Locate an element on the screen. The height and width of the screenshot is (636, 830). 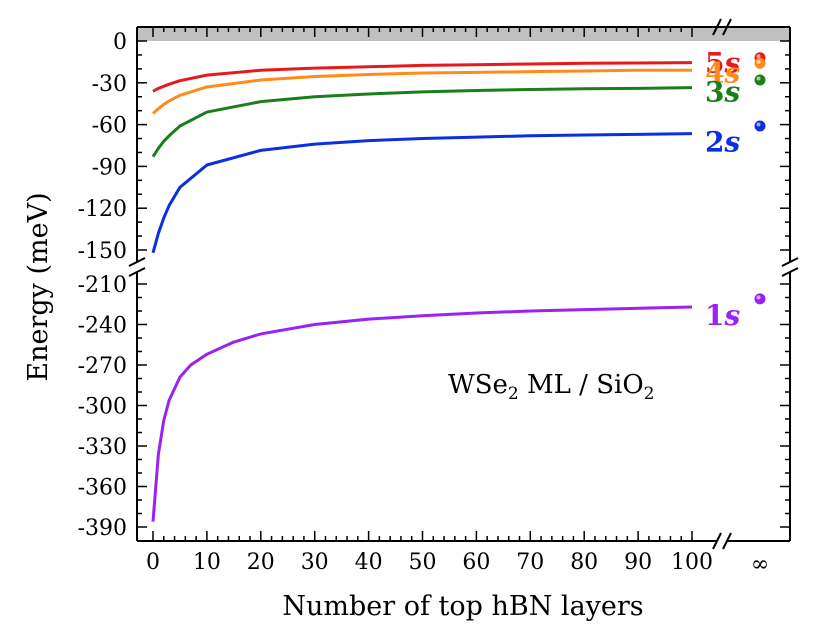
y-tick-label: -240 is located at coordinates (102, 326).